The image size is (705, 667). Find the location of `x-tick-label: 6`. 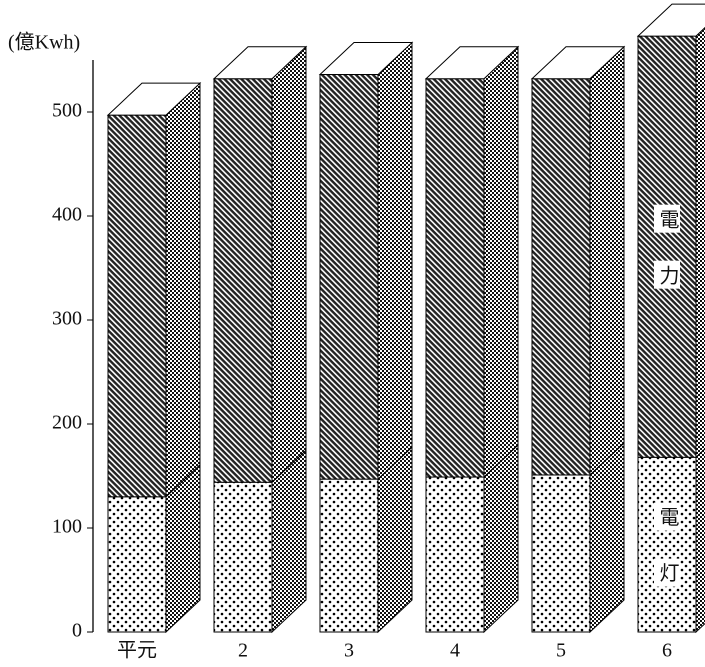

x-tick-label: 6 is located at coordinates (667, 651).